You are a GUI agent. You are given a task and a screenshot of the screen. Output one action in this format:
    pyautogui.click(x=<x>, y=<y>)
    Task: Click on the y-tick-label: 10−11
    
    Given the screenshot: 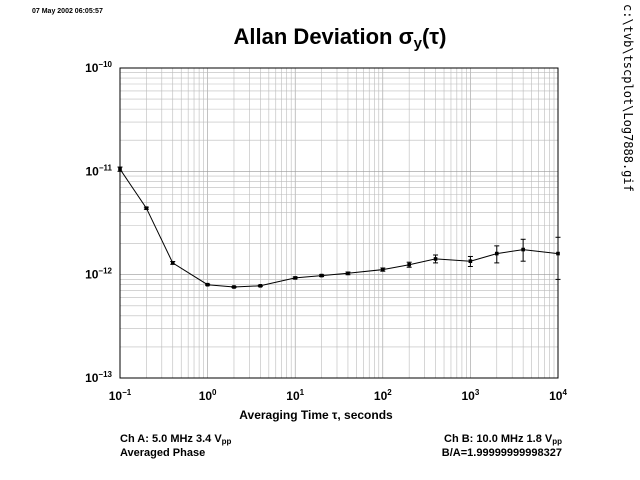 What is the action you would take?
    pyautogui.click(x=99, y=170)
    